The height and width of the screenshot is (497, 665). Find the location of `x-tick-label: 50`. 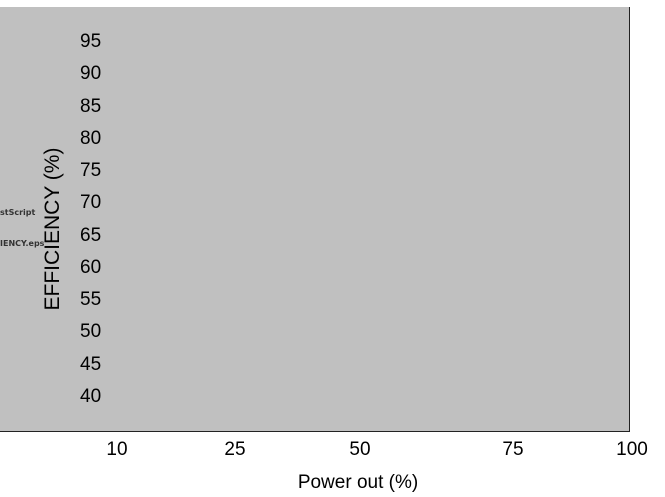

x-tick-label: 50 is located at coordinates (360, 449).